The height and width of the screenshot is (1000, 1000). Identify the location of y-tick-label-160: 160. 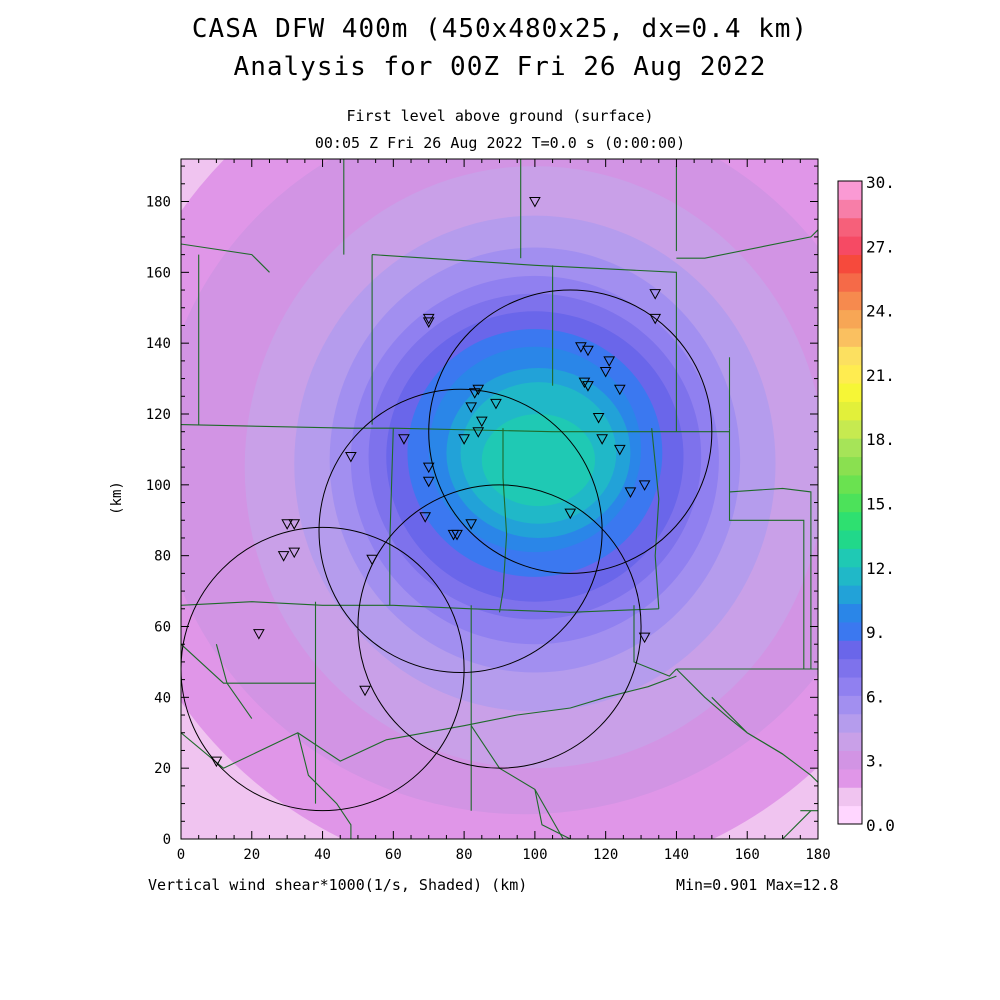
(158, 273).